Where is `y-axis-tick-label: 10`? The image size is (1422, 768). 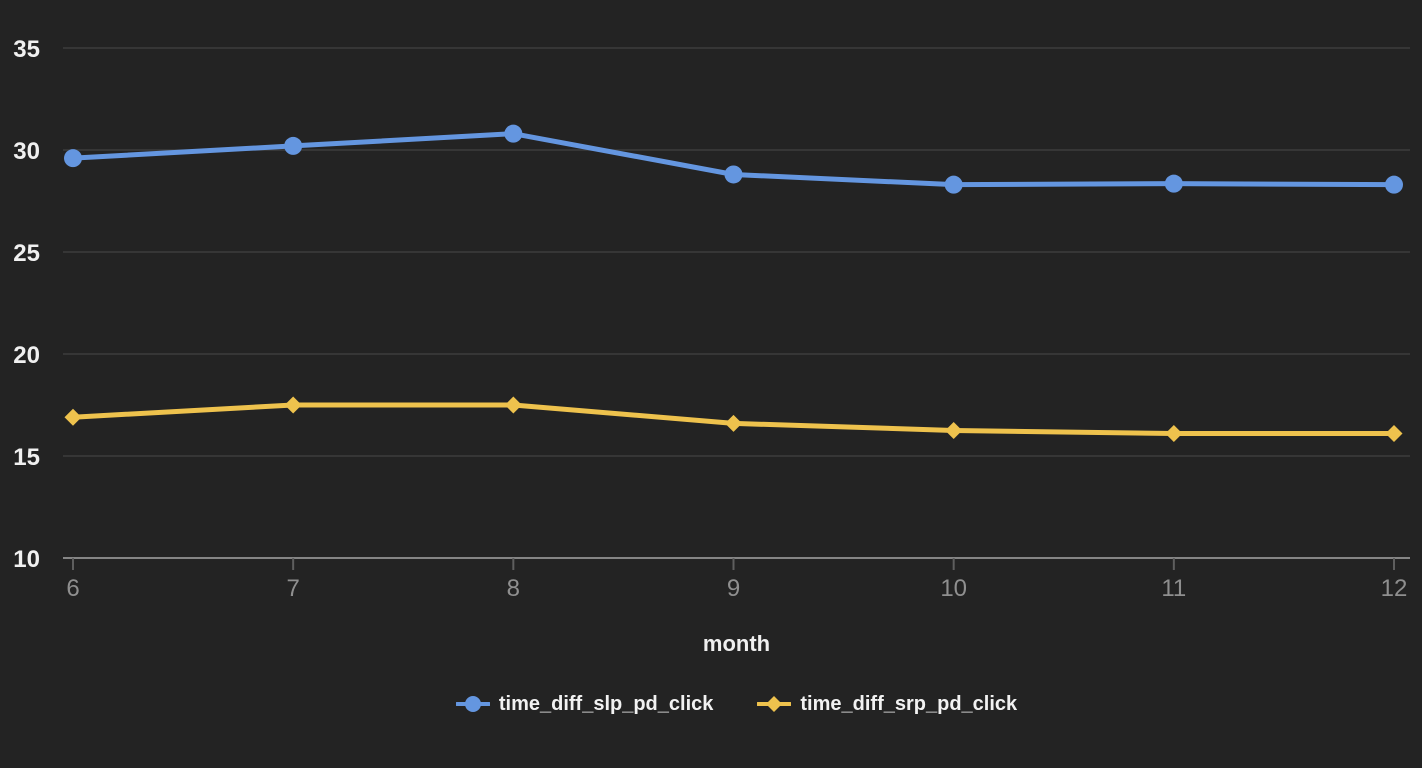
y-axis-tick-label: 10 is located at coordinates (26, 559).